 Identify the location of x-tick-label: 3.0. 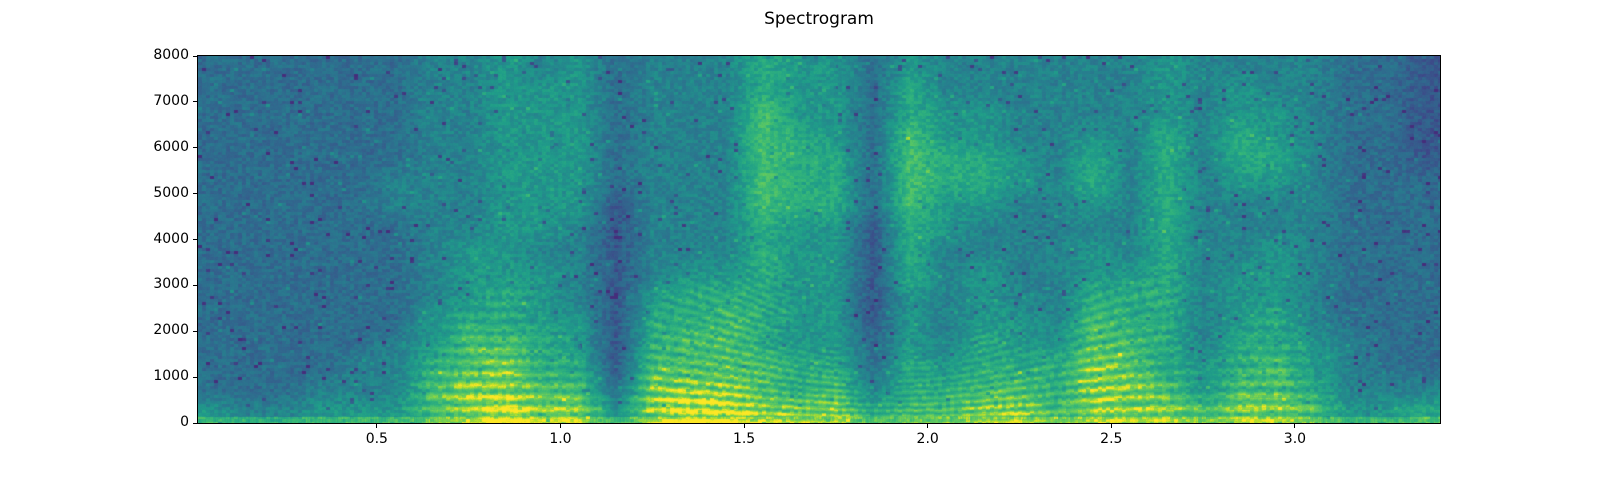
(1295, 439).